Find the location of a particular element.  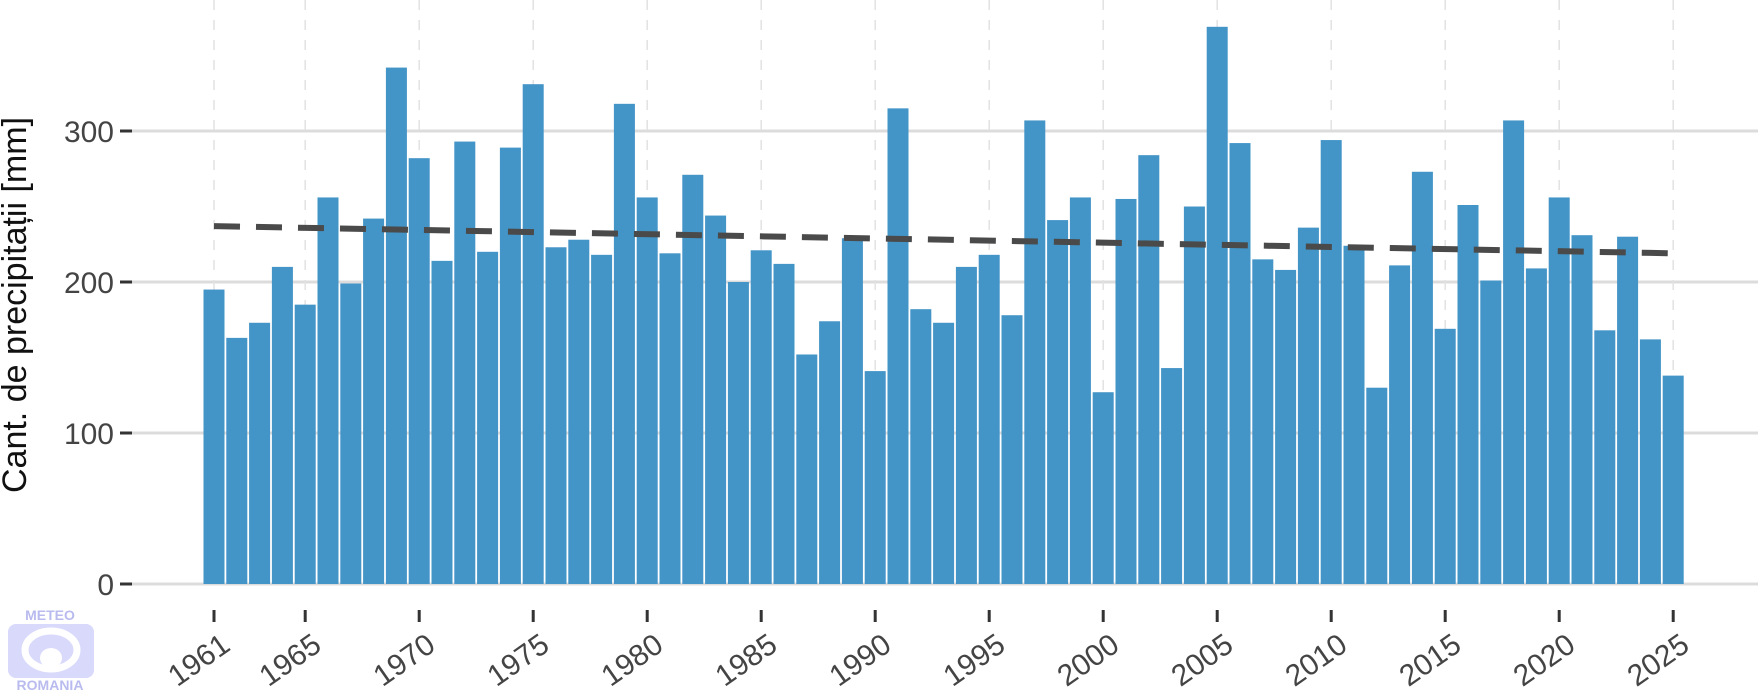

bar-2021 is located at coordinates (1582, 409).